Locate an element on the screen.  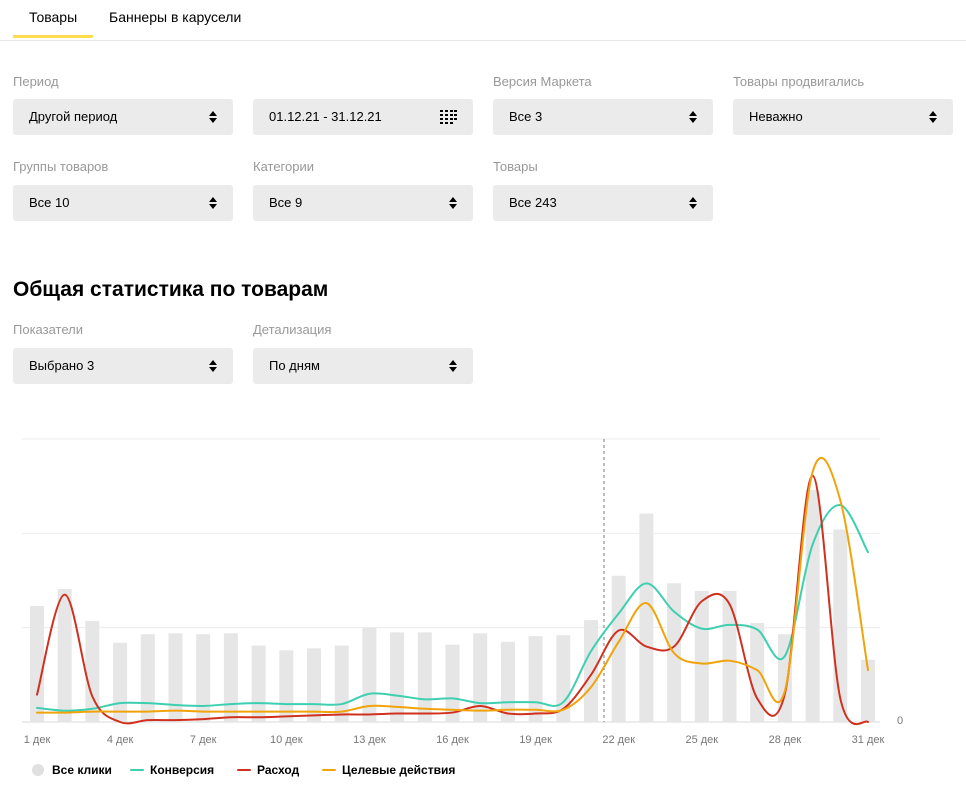
x-tick-label: 16 дек is located at coordinates (452, 740).